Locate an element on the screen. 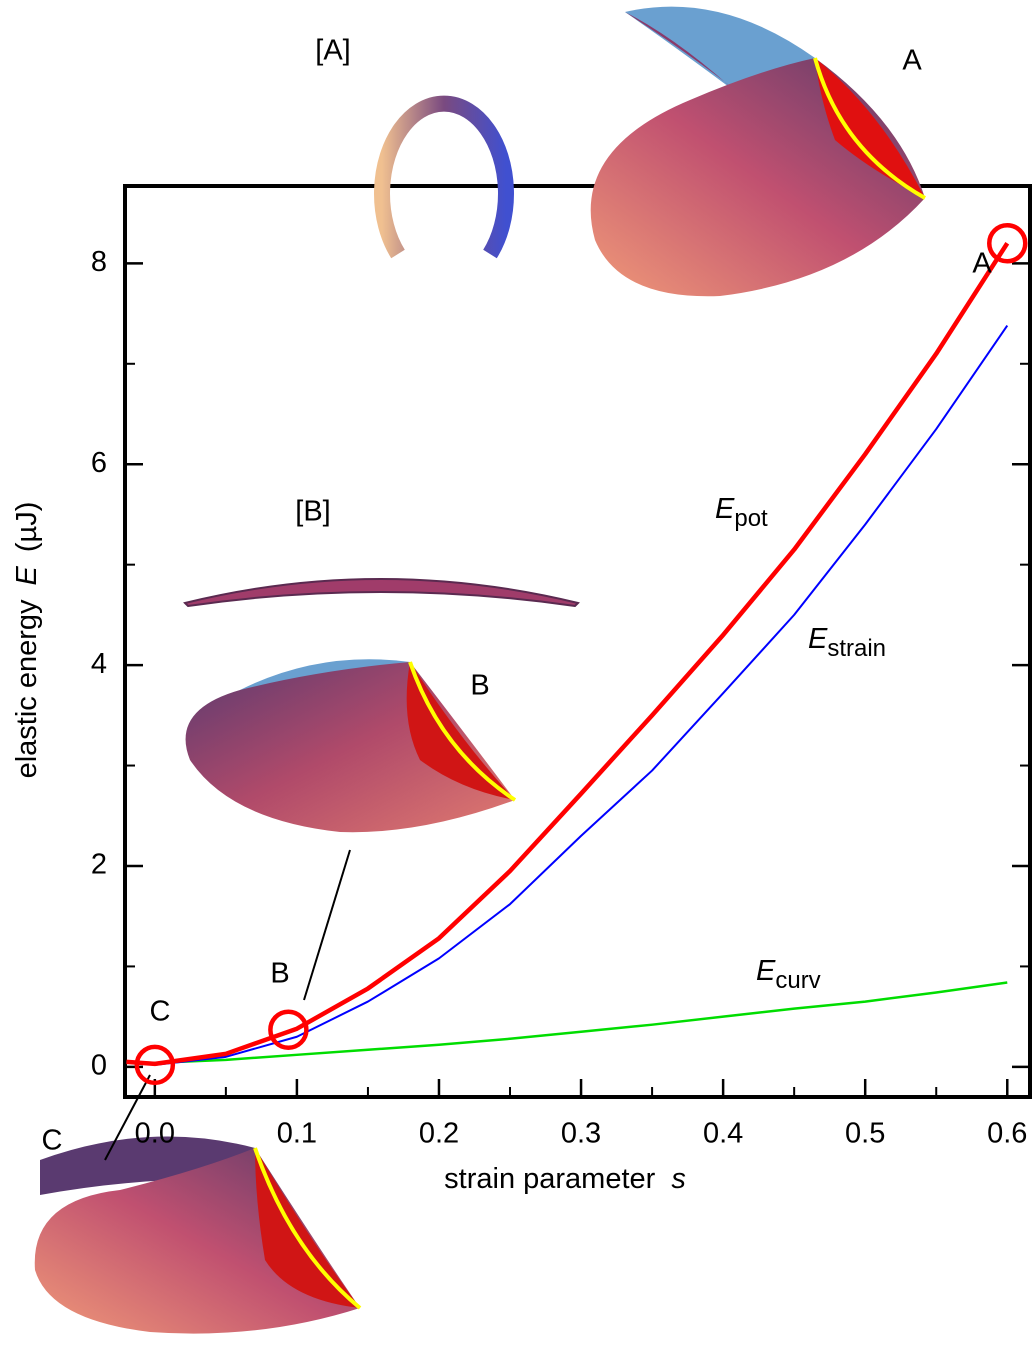 This screenshot has height=1348, width=1036. series-label-subscript: pot is located at coordinates (751, 518).